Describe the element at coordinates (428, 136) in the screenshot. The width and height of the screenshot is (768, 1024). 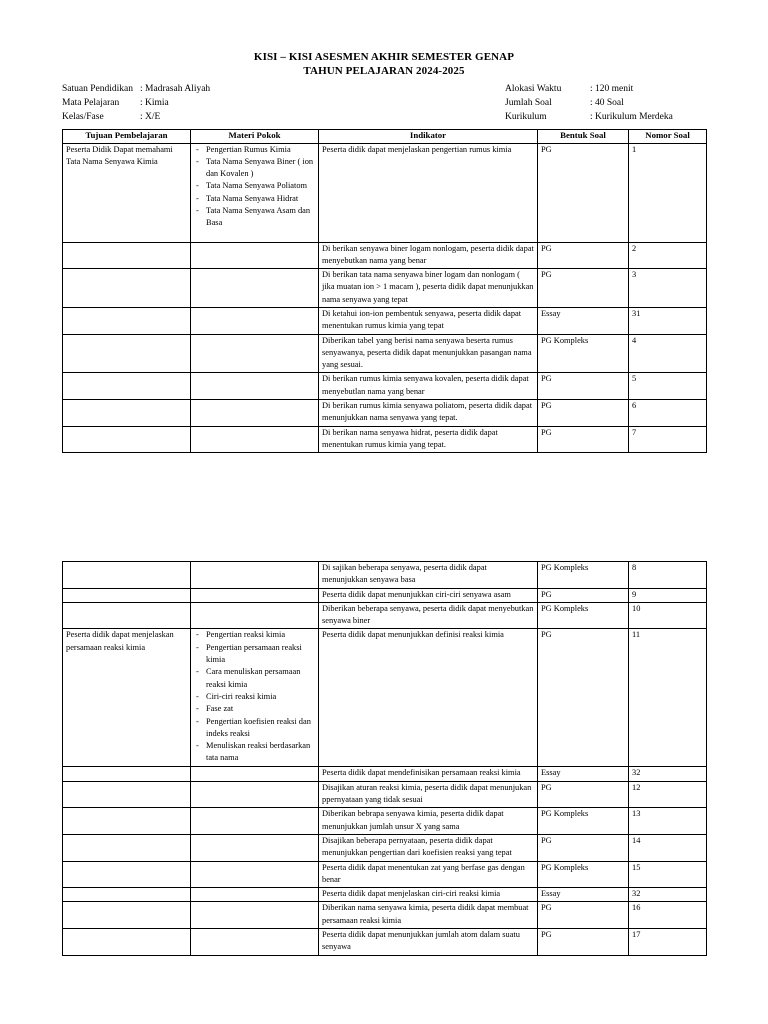
I see `column-header: Indikator` at that location.